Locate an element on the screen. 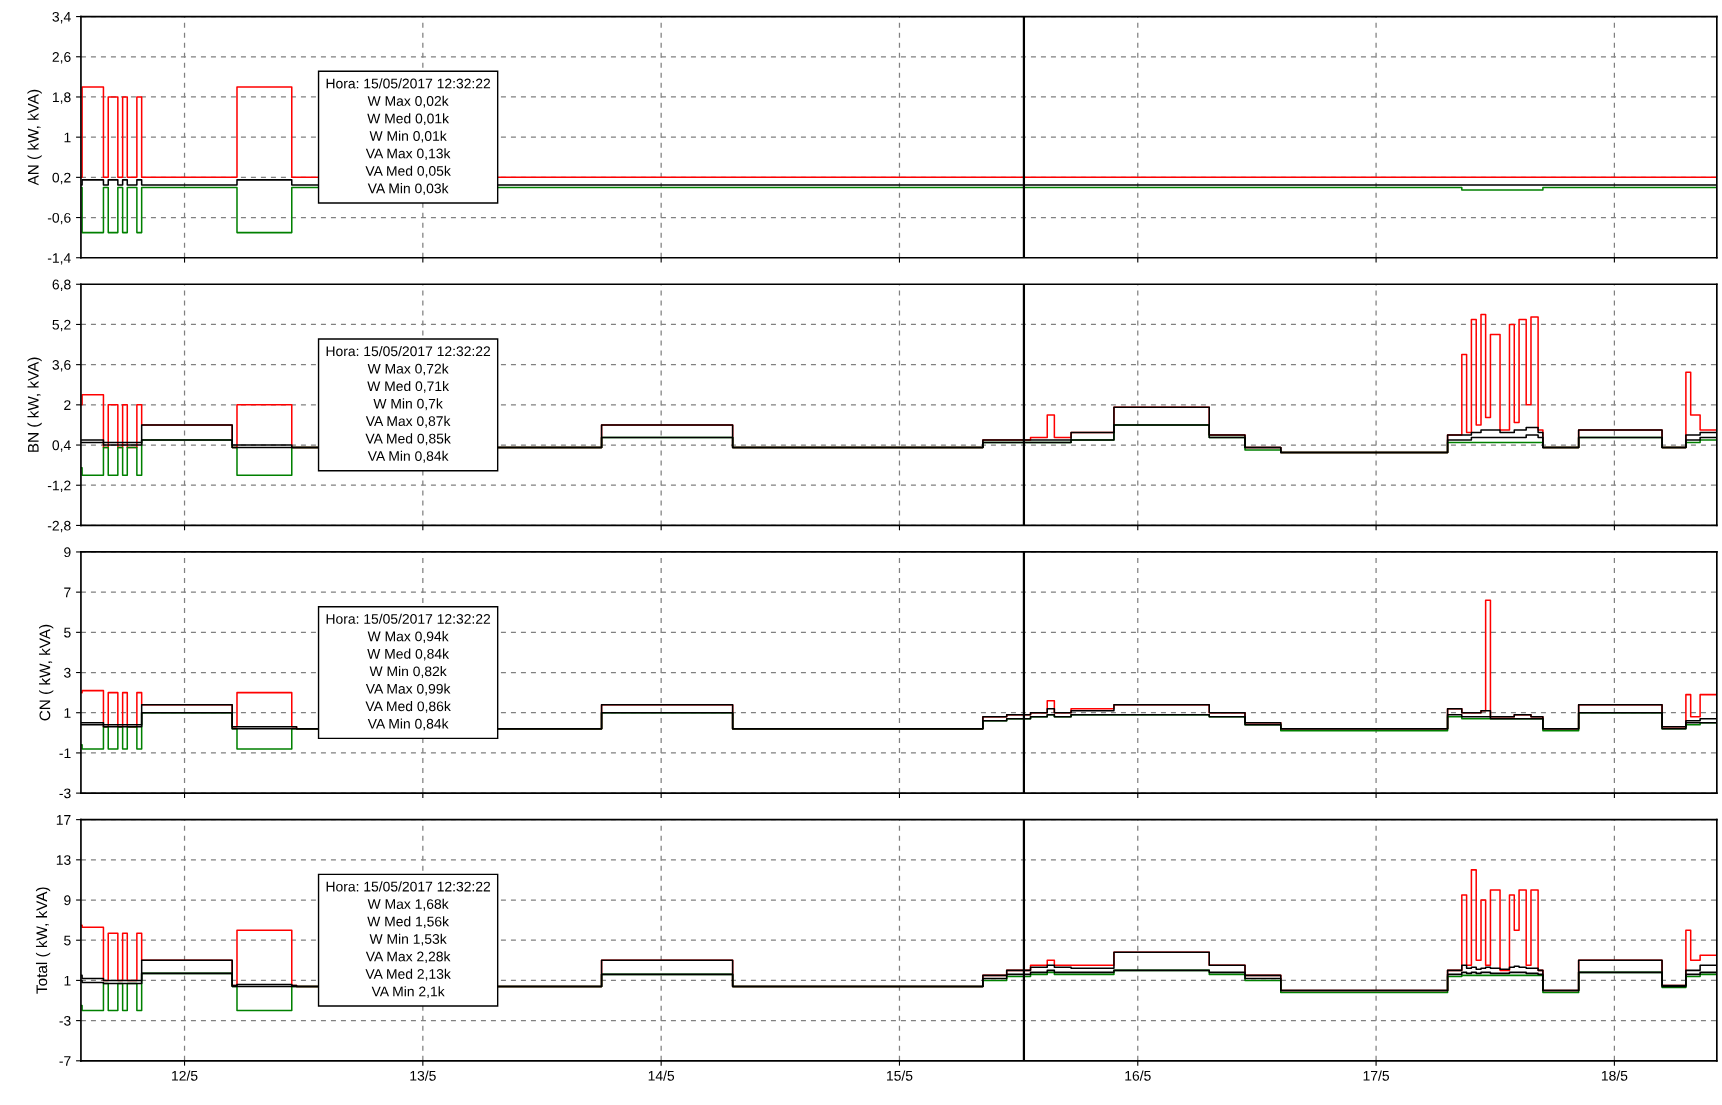  y-tick-label: 3,4 is located at coordinates (61, 17).